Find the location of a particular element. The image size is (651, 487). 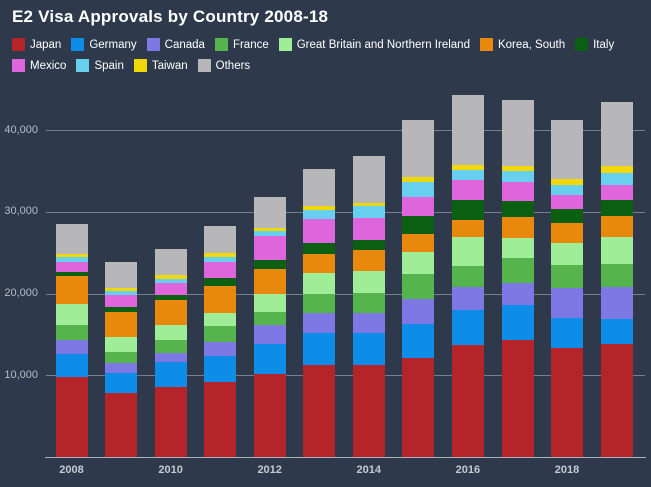

bar-segment-2013-italy is located at coordinates (319, 248).